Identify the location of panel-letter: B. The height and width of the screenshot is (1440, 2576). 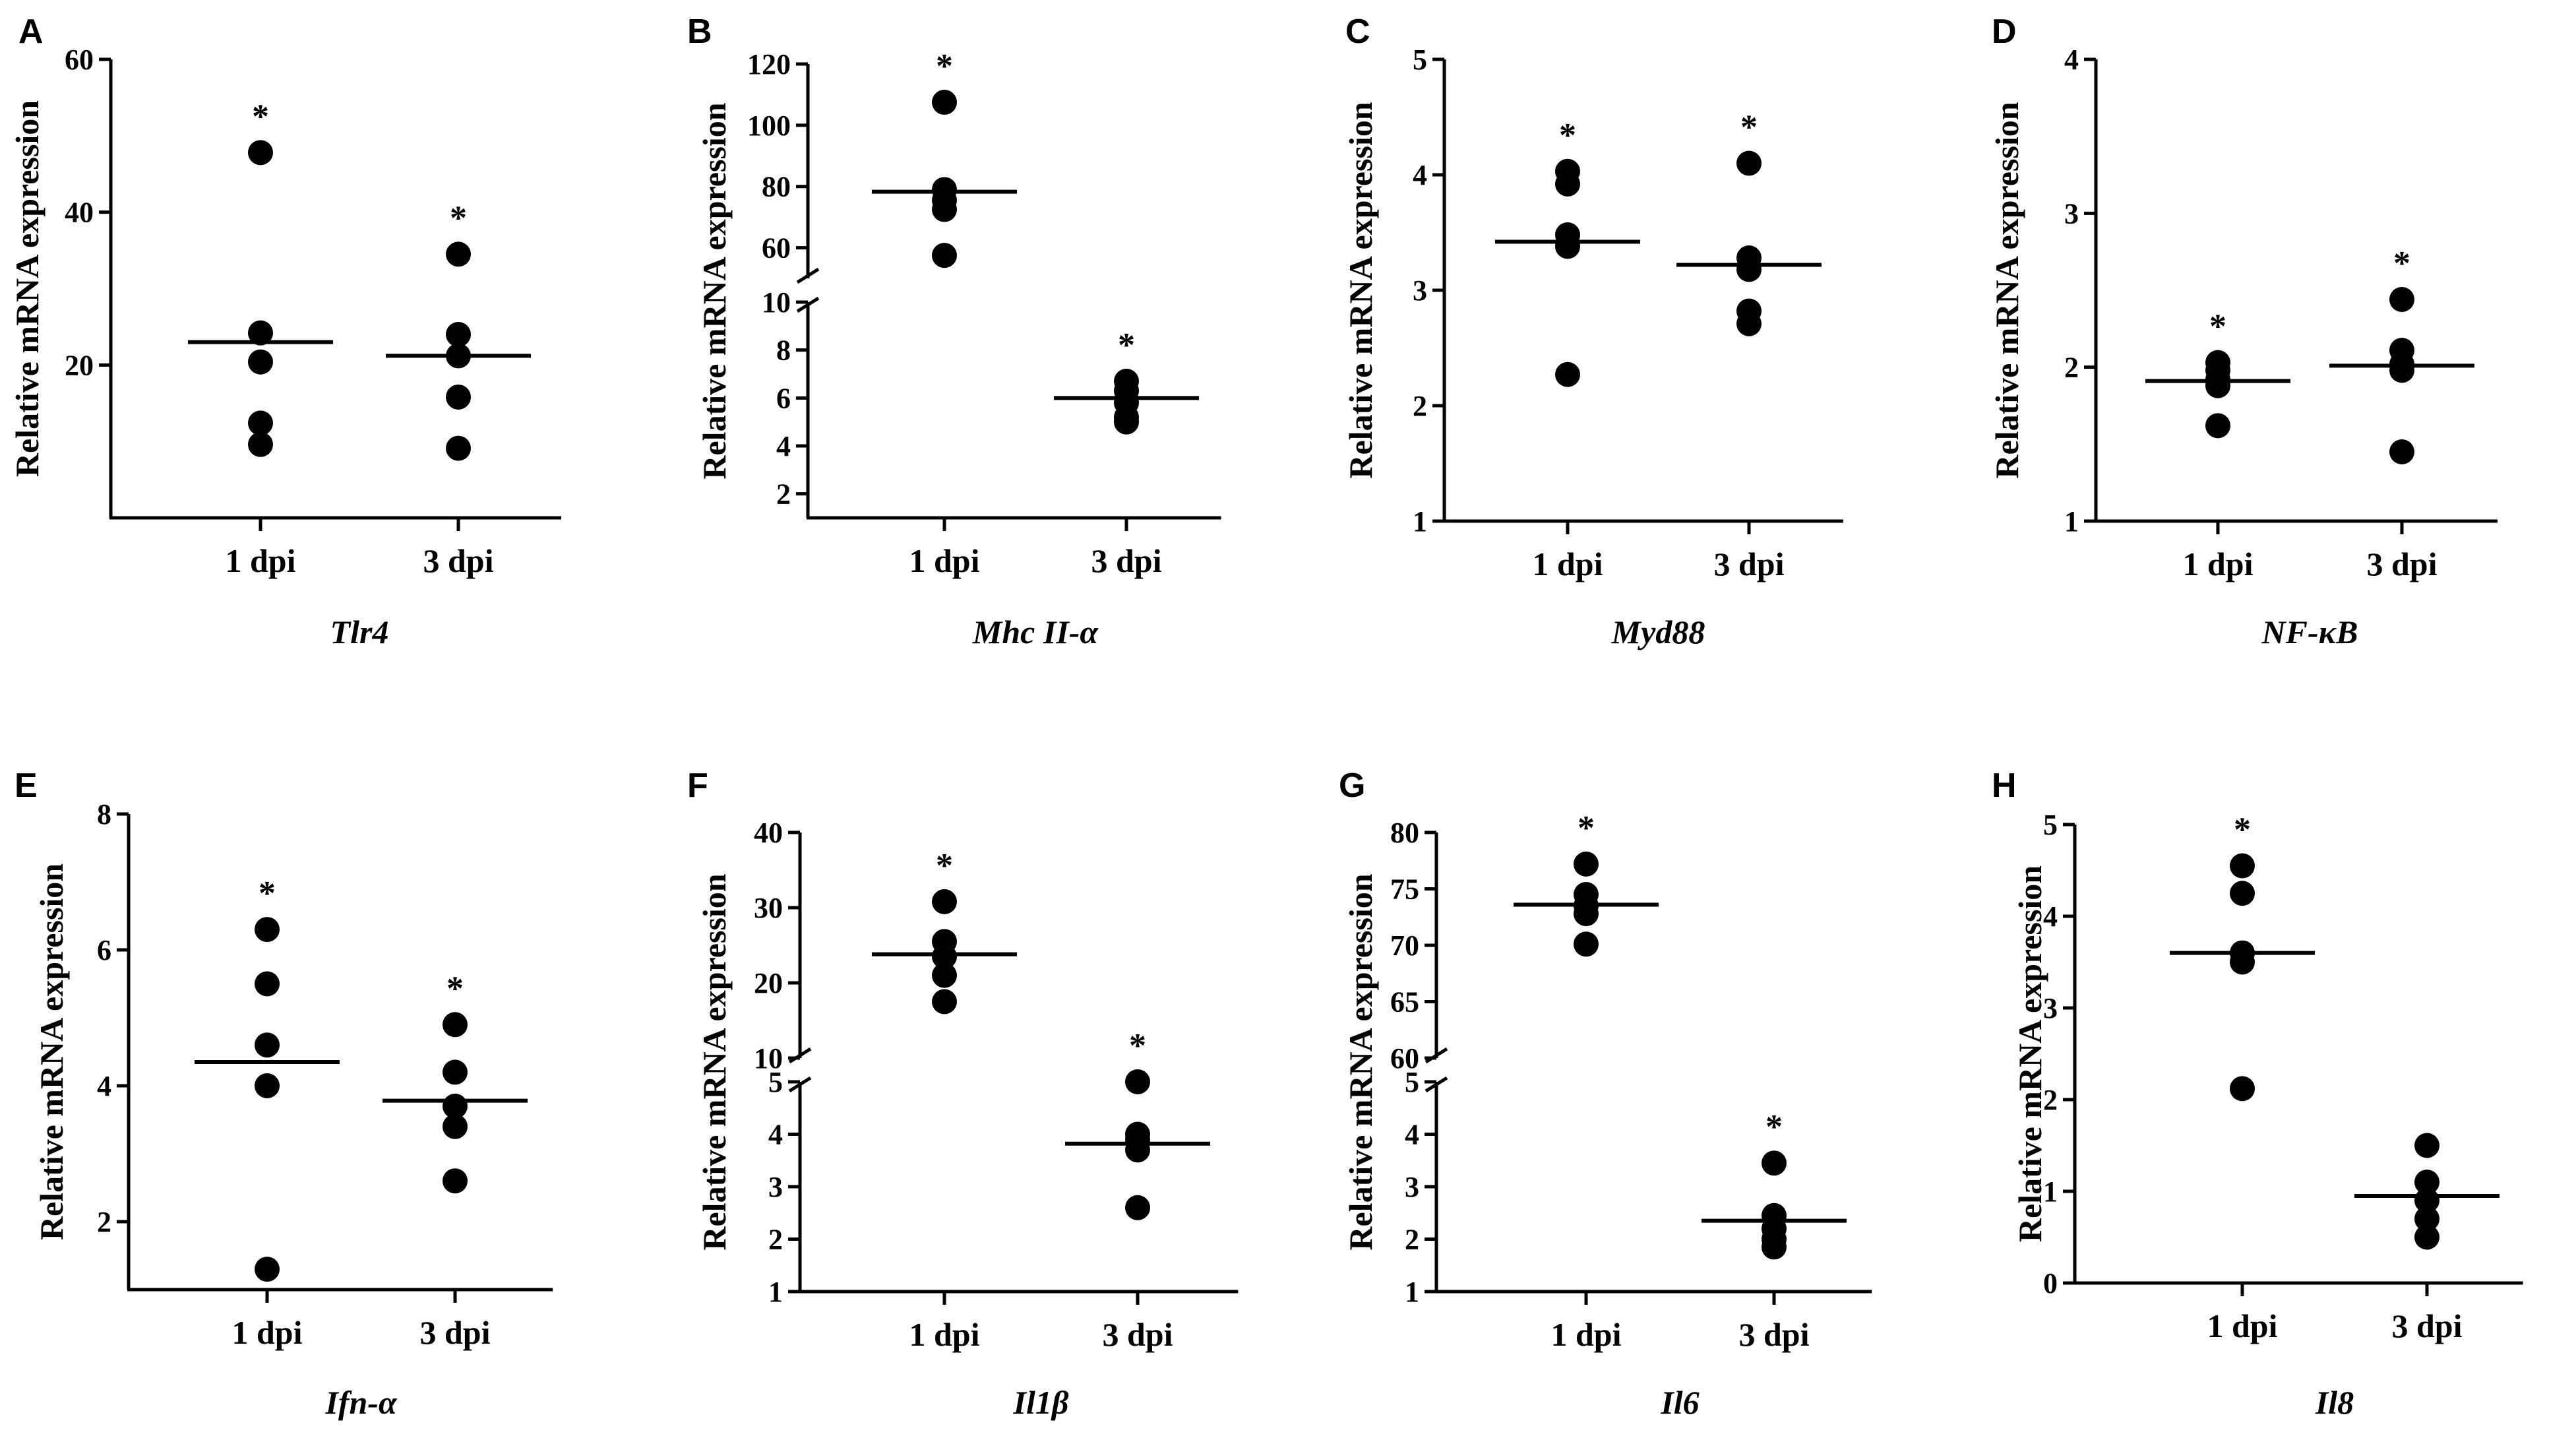
(699, 32).